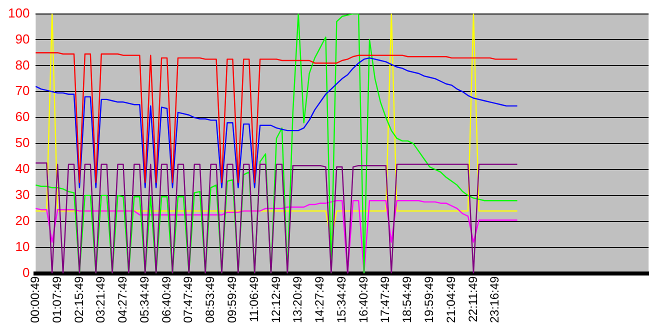  What do you see at coordinates (451, 300) in the screenshot?
I see `x-tick-label: 21:04:49` at bounding box center [451, 300].